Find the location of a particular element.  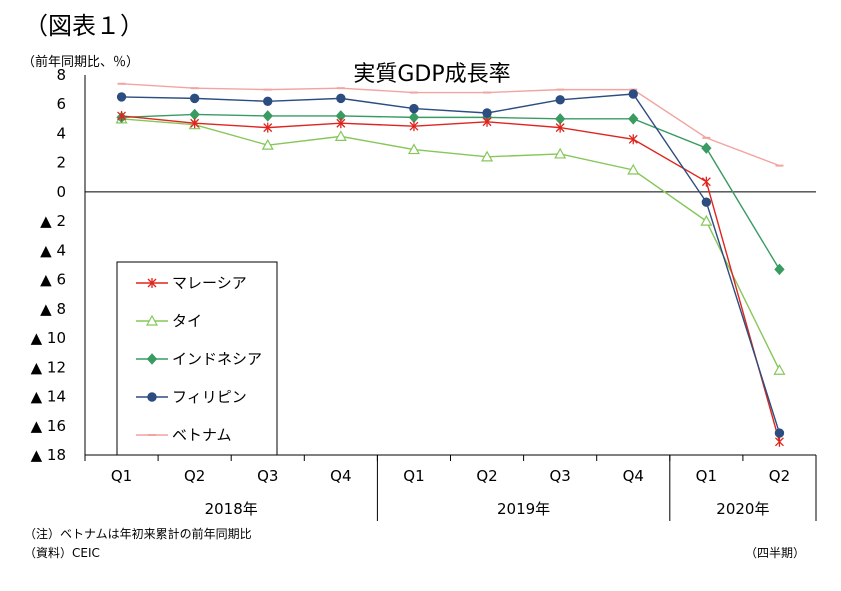

y-tick-label: ▲ 14 is located at coordinates (48, 397).